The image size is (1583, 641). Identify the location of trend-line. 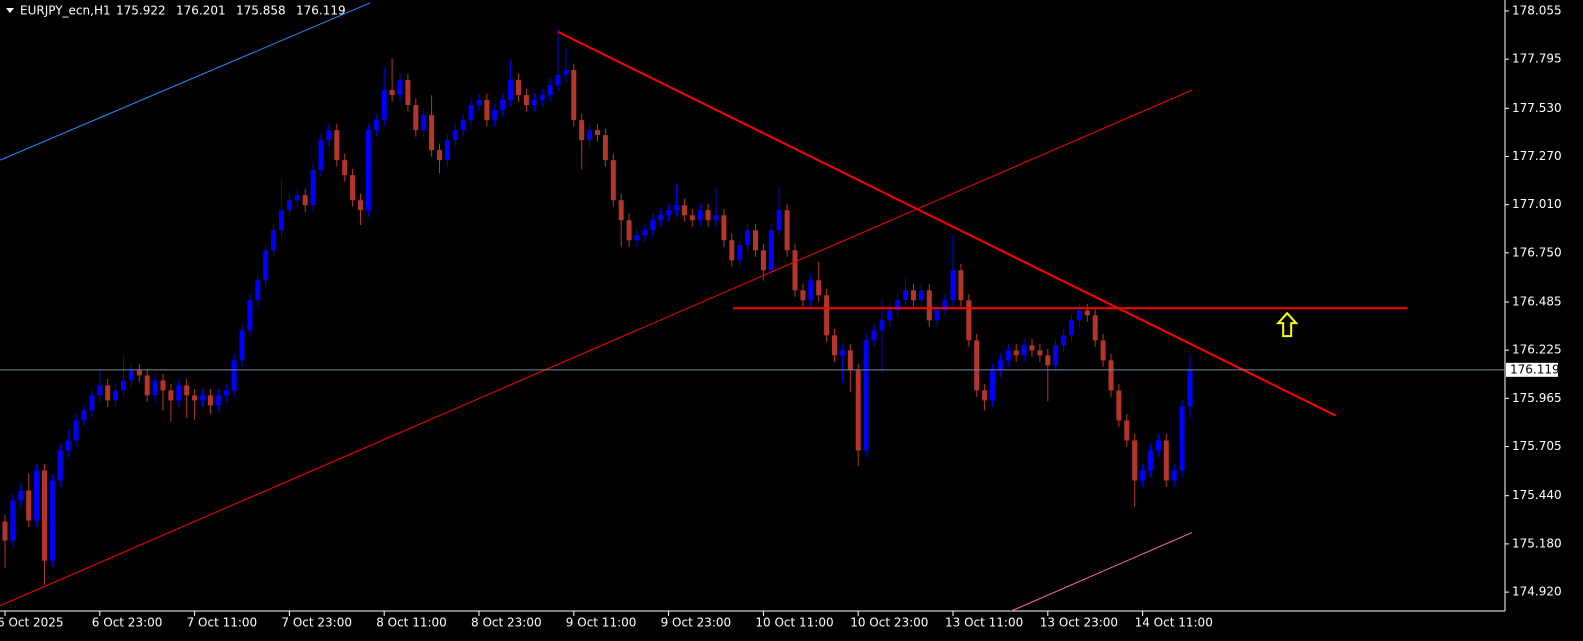
(185, 81).